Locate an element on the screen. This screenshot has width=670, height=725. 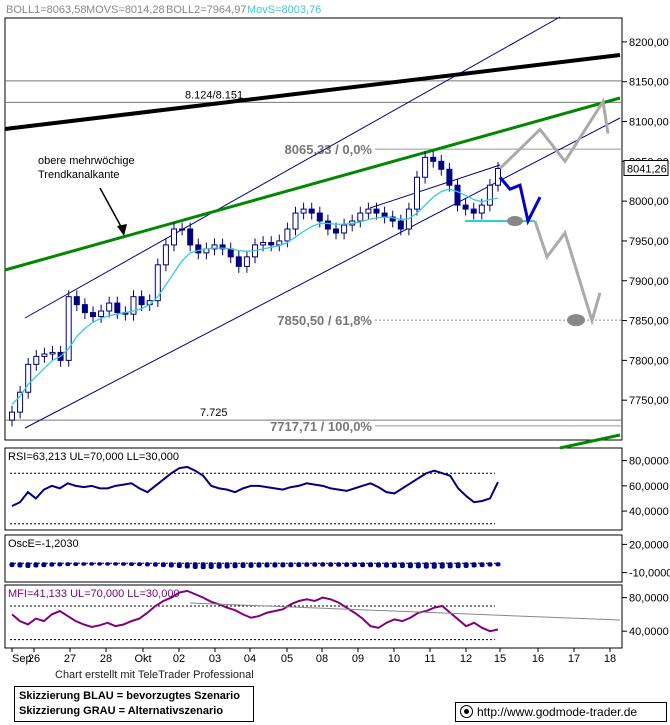
annotation-arrow-shaft is located at coordinates (112, 210).